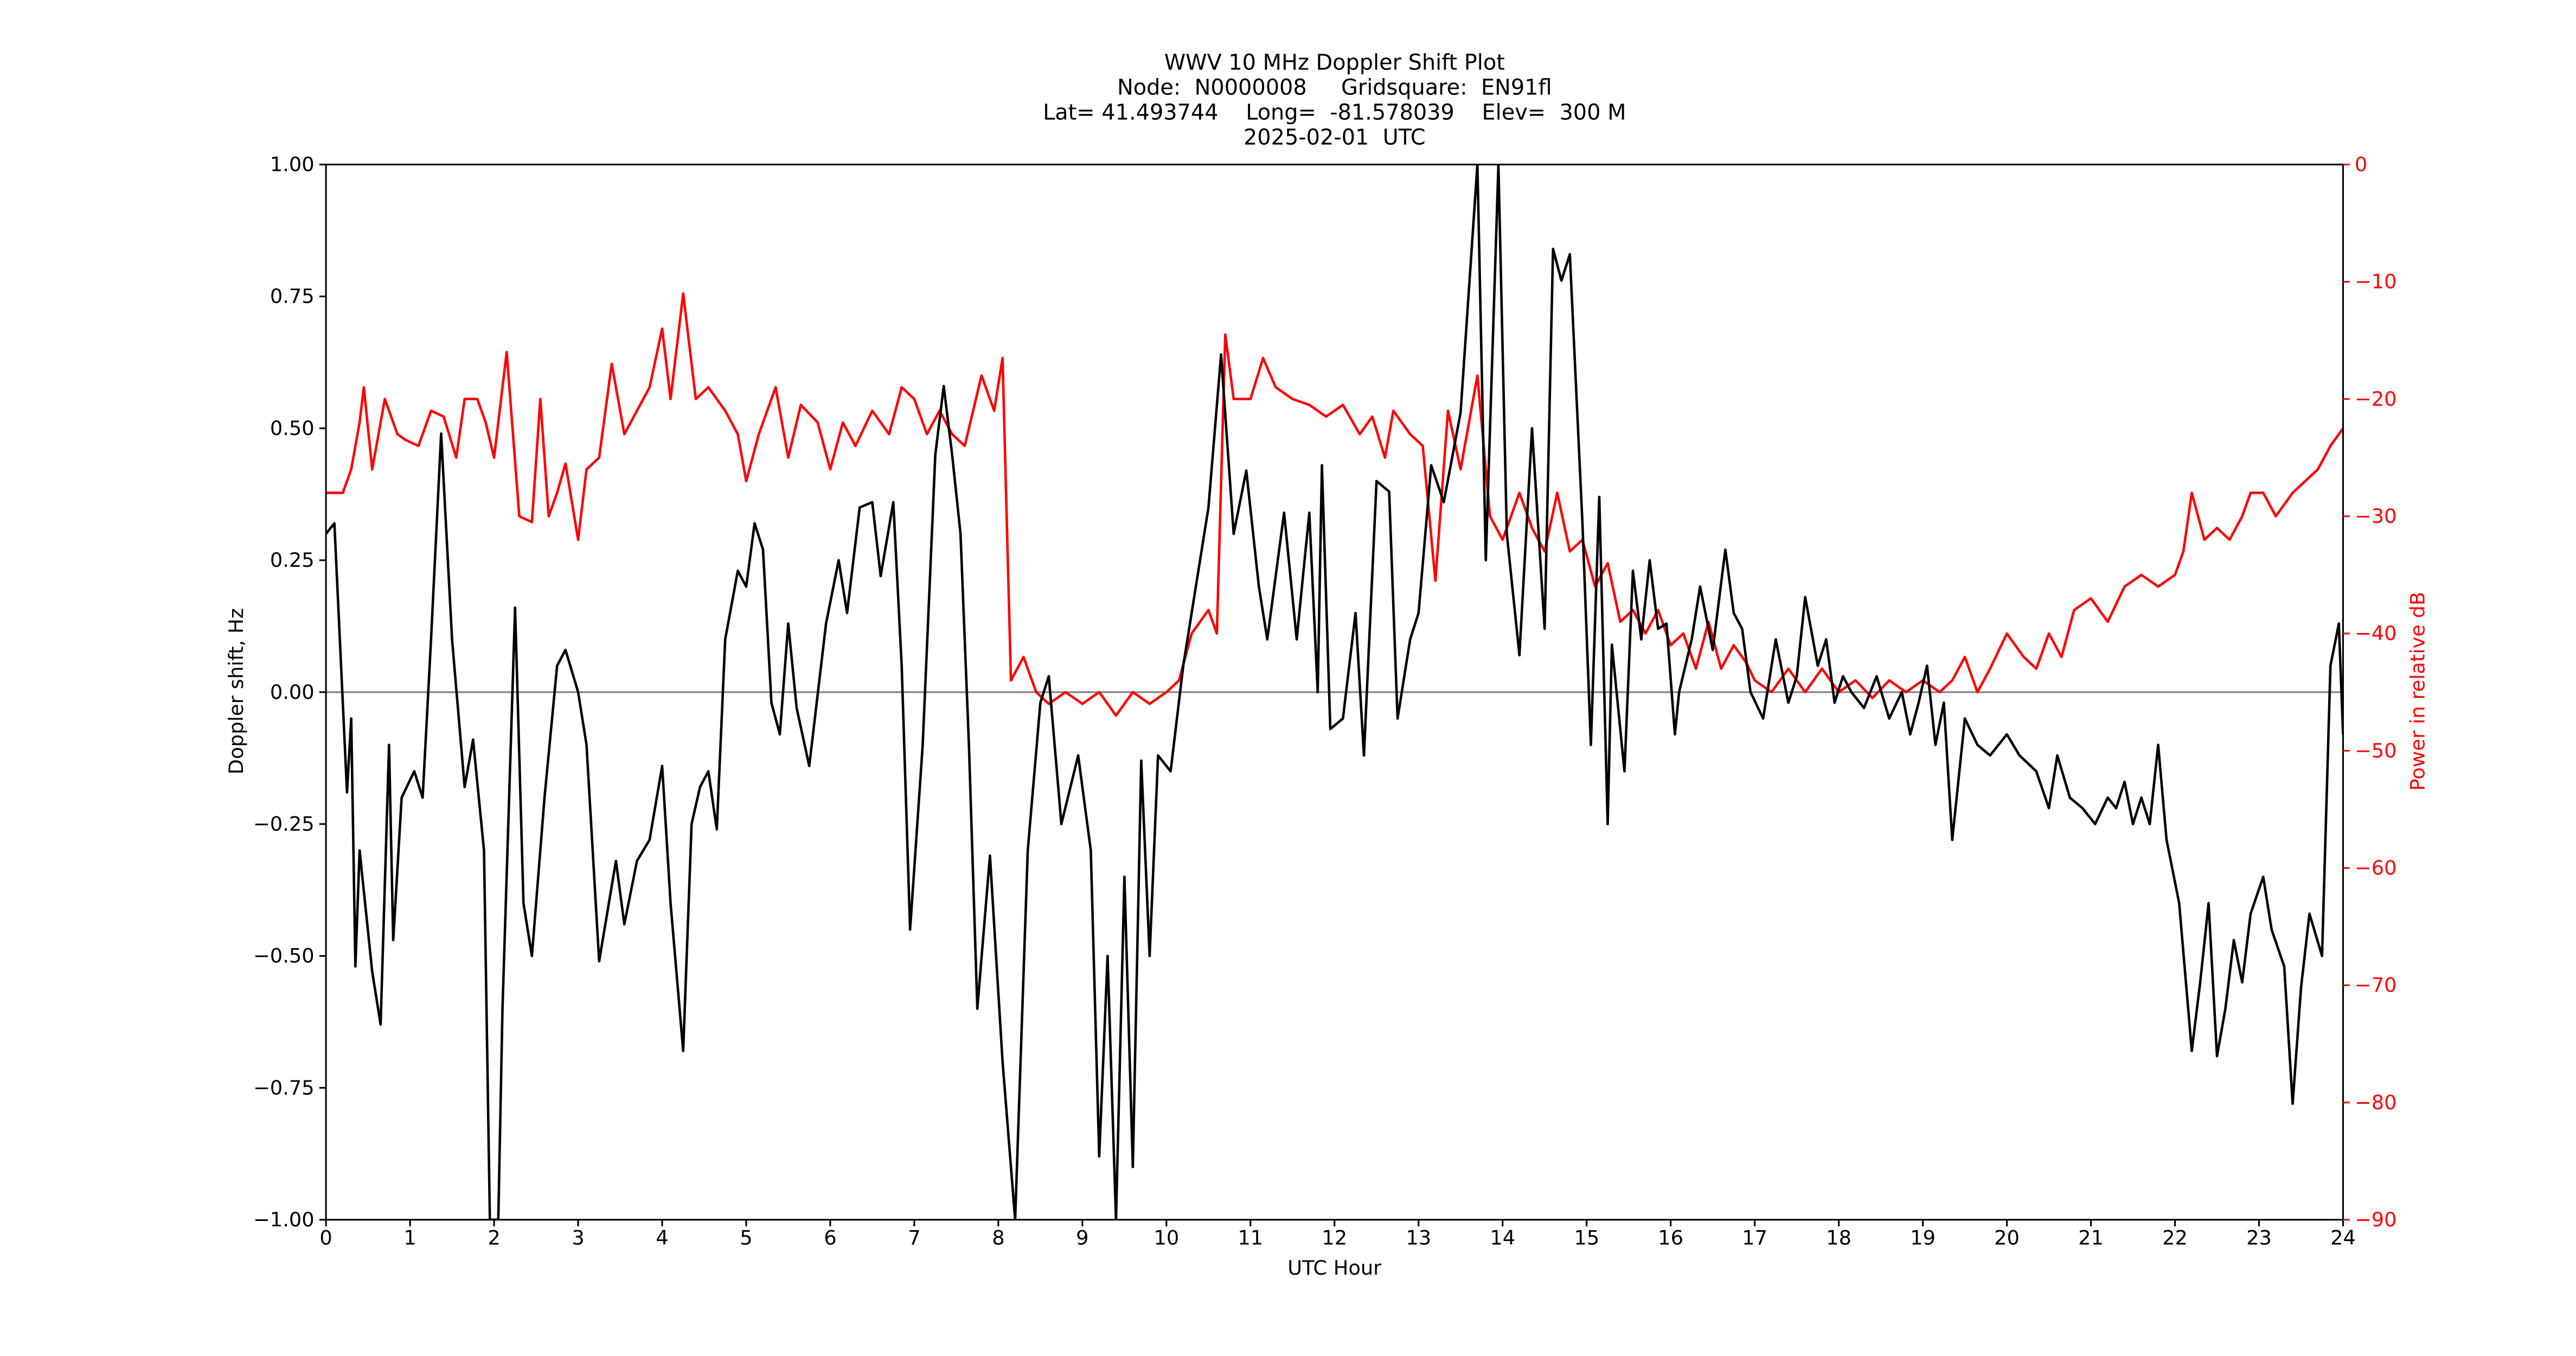 This screenshot has height=1356, width=2576. Describe the element at coordinates (830, 1238) in the screenshot. I see `x-tick-label: 6` at that location.